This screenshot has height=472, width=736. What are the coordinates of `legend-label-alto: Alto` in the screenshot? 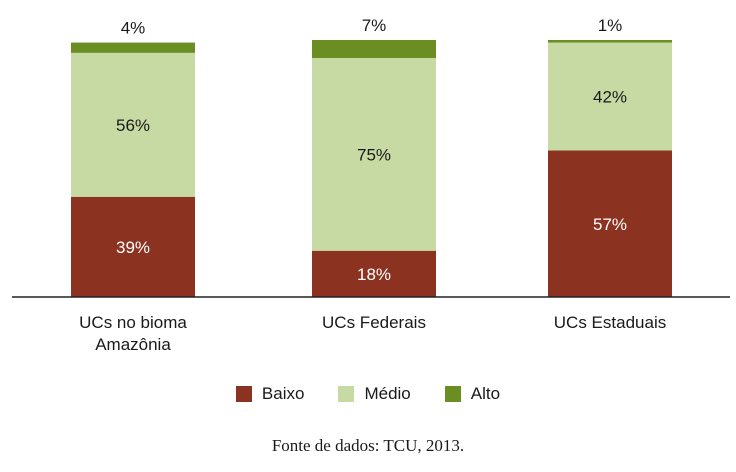 It's located at (485, 393).